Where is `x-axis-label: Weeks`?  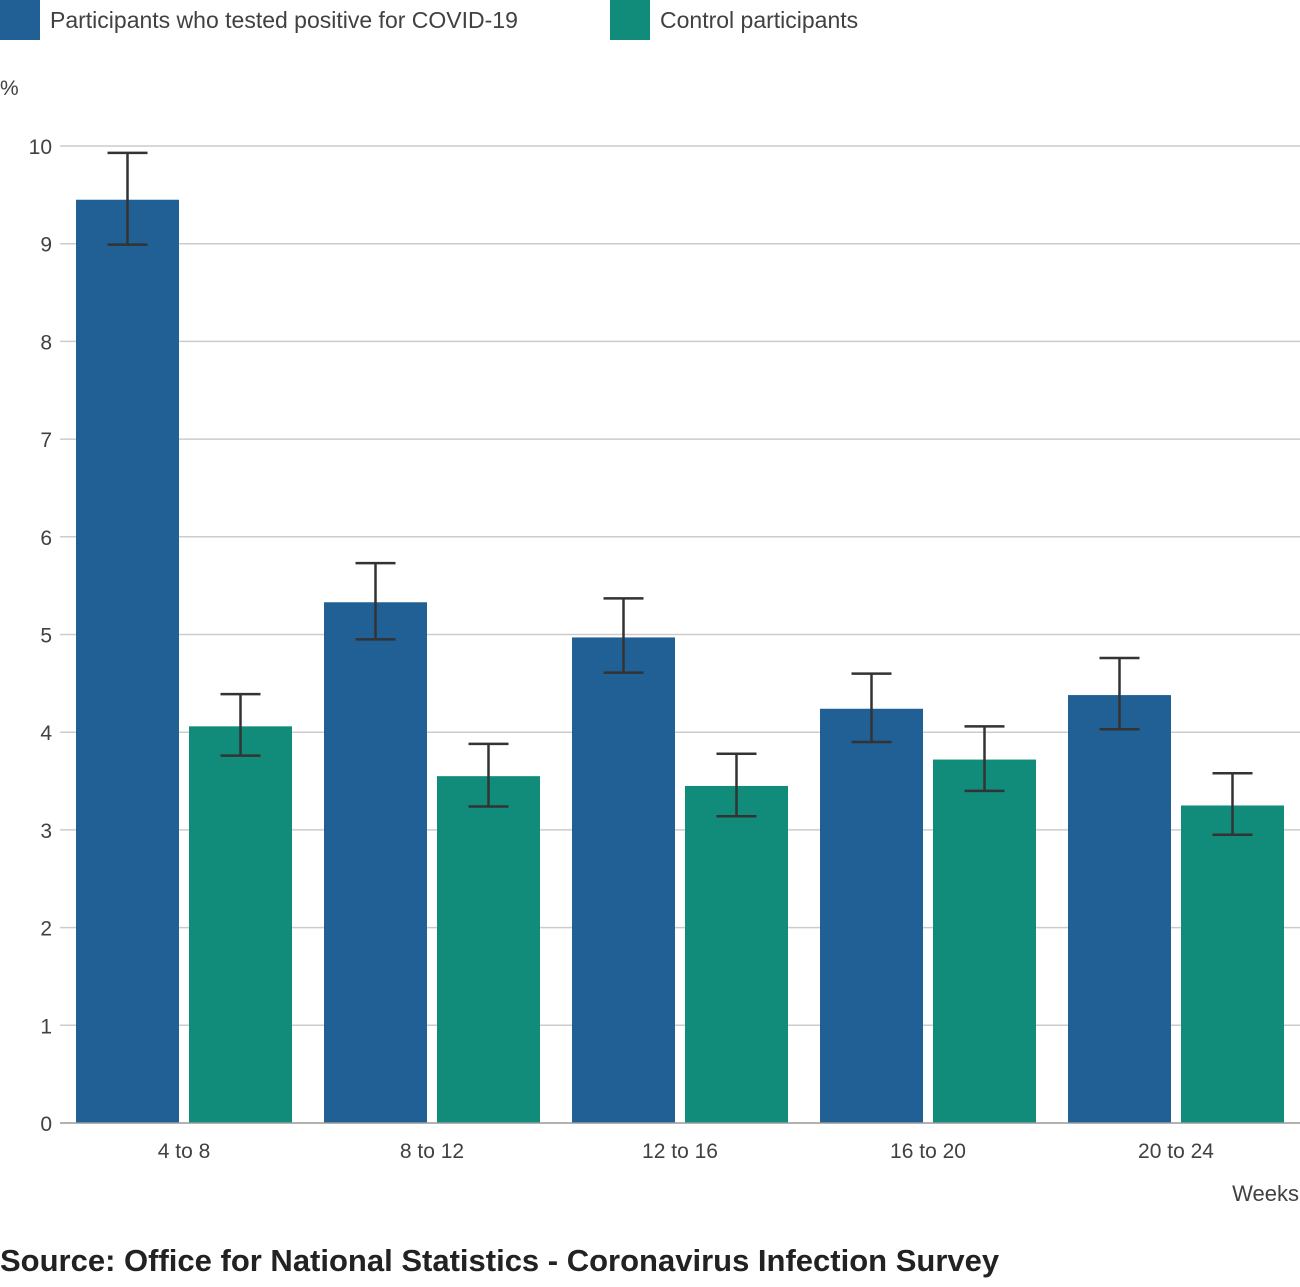
x-axis-label: Weeks is located at coordinates (1265, 1193).